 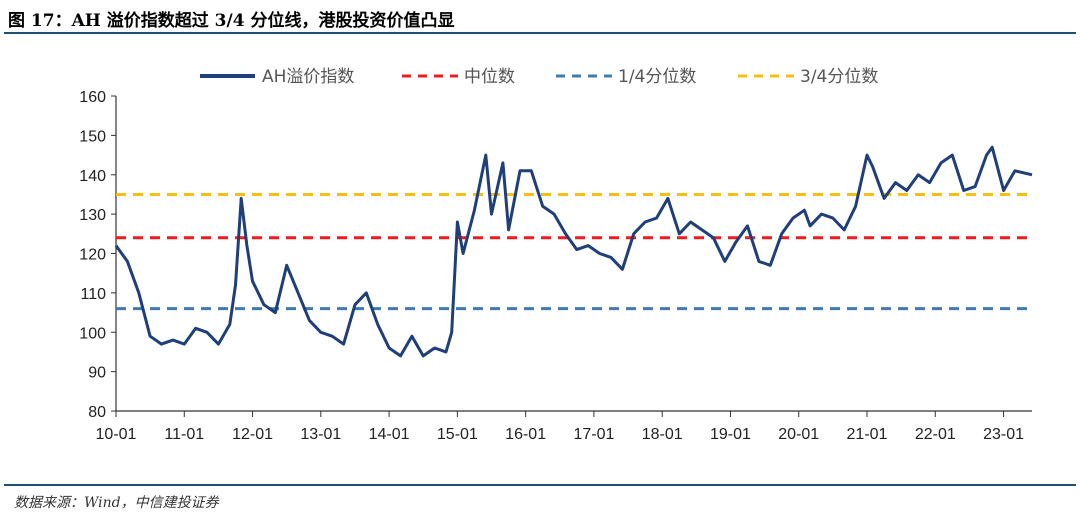 What do you see at coordinates (320, 434) in the screenshot?
I see `x-tick-label: 13-01` at bounding box center [320, 434].